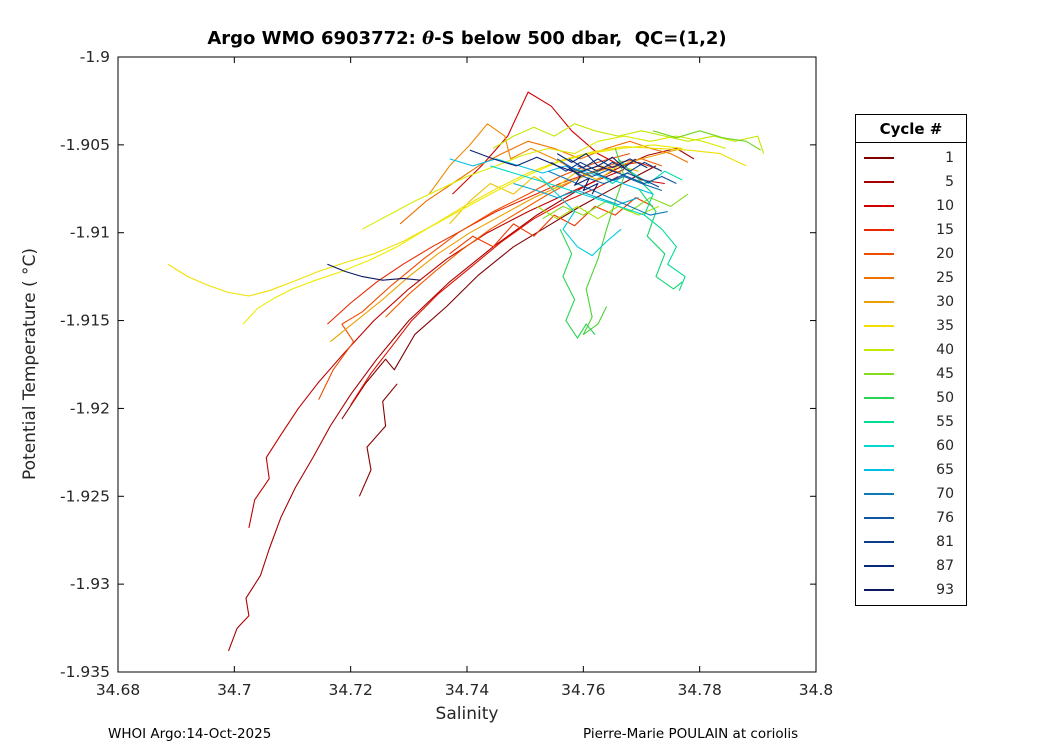  Describe the element at coordinates (234, 690) in the screenshot. I see `x-tick-label: 34.7` at that location.